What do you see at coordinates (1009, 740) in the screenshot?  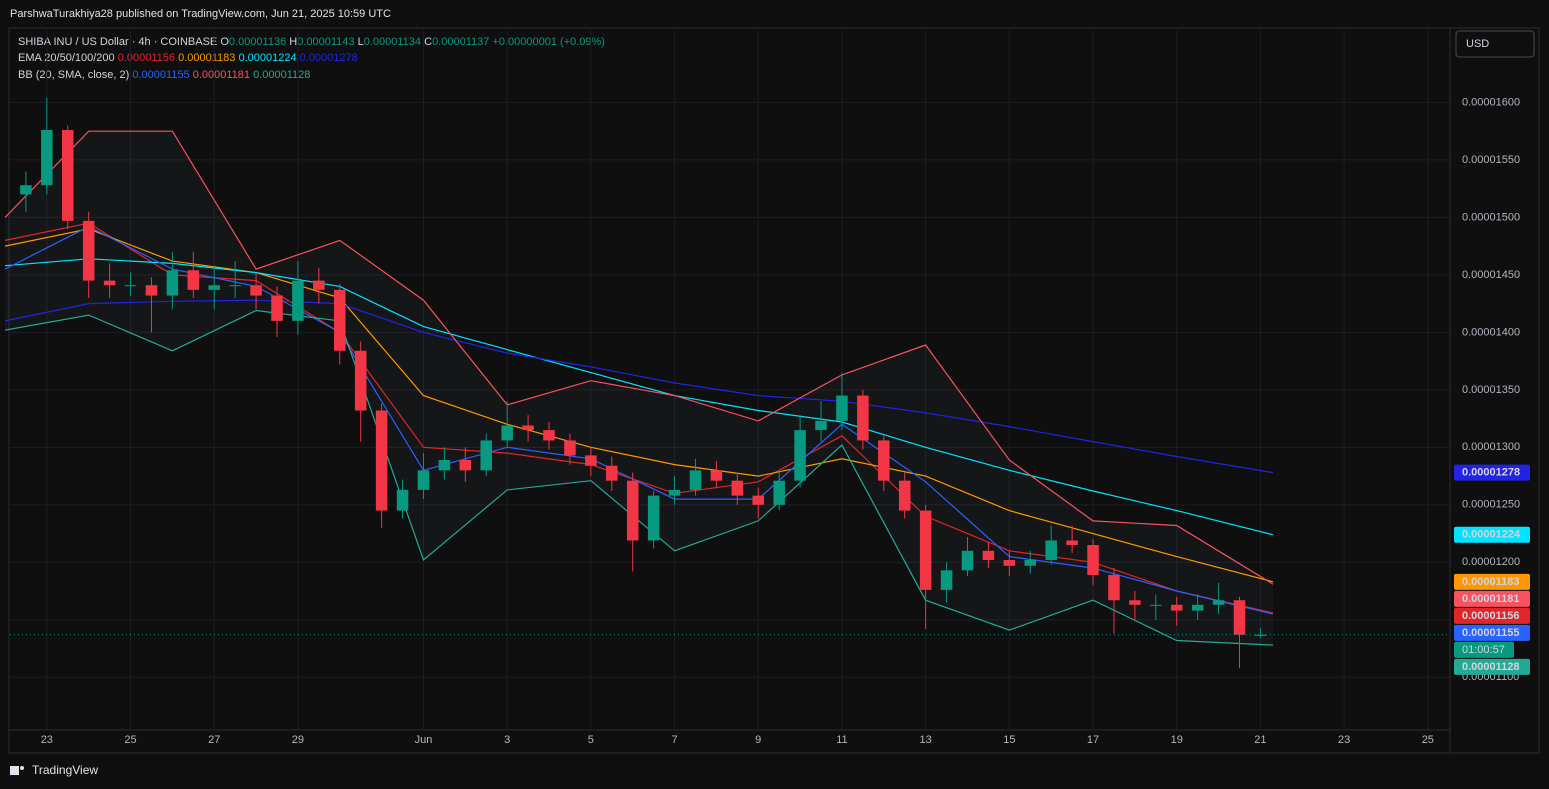 I see `x-tick-label: 15` at bounding box center [1009, 740].